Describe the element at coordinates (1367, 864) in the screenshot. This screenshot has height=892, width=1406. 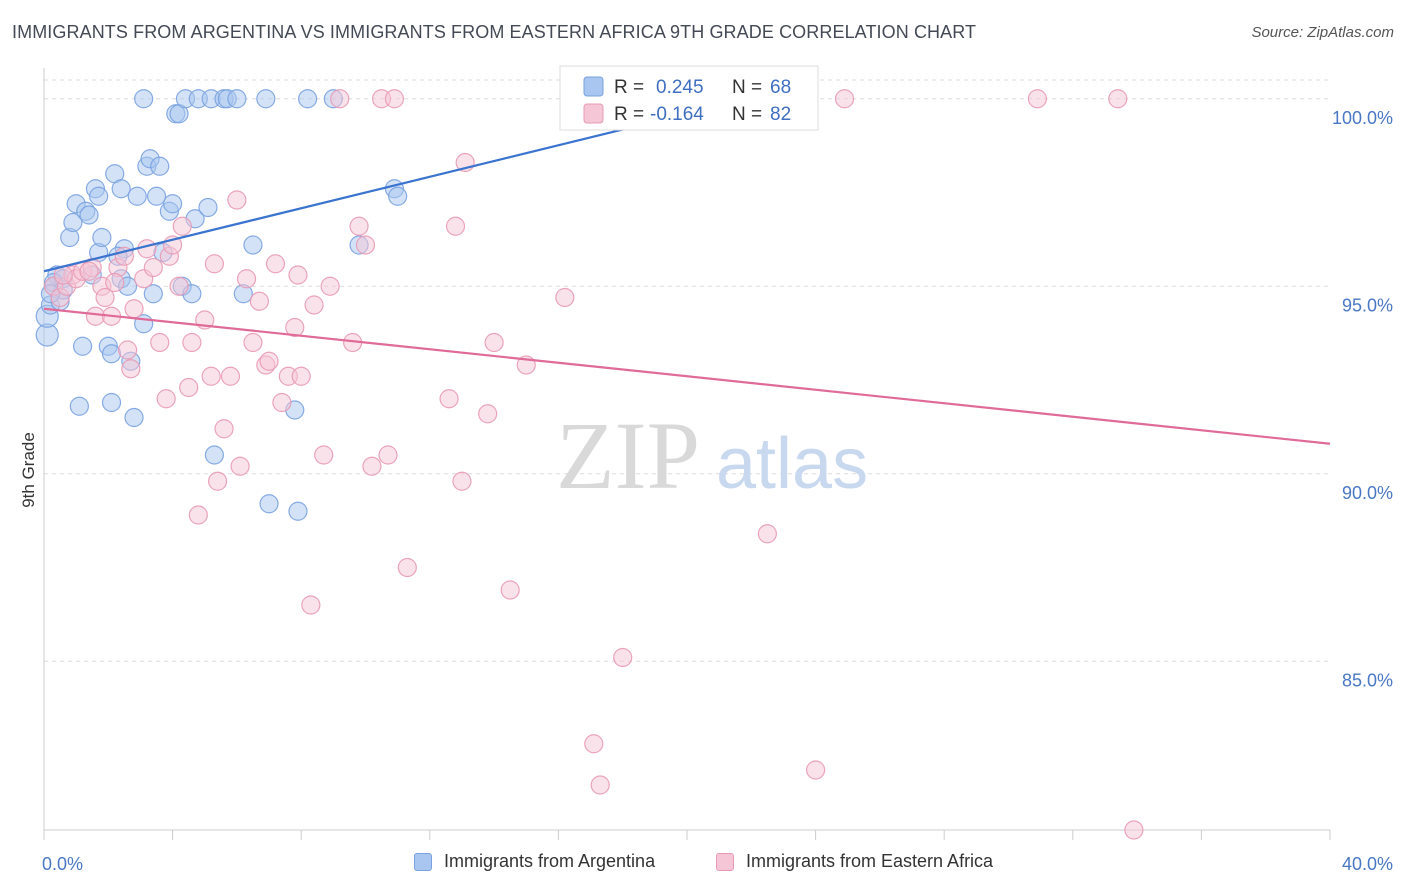
I see `x-tick-label-max: 40.0%` at that location.